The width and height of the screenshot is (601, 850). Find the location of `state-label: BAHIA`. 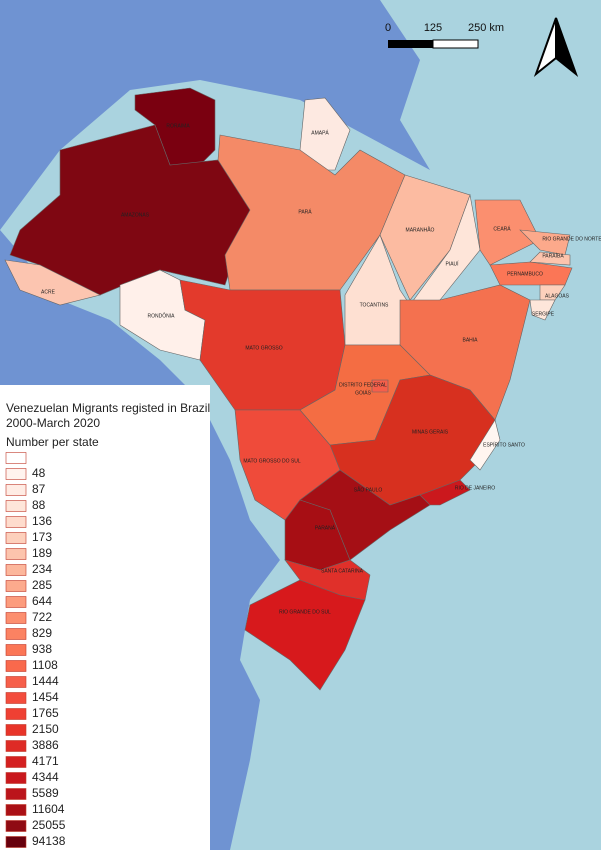

state-label: BAHIA is located at coordinates (470, 340).